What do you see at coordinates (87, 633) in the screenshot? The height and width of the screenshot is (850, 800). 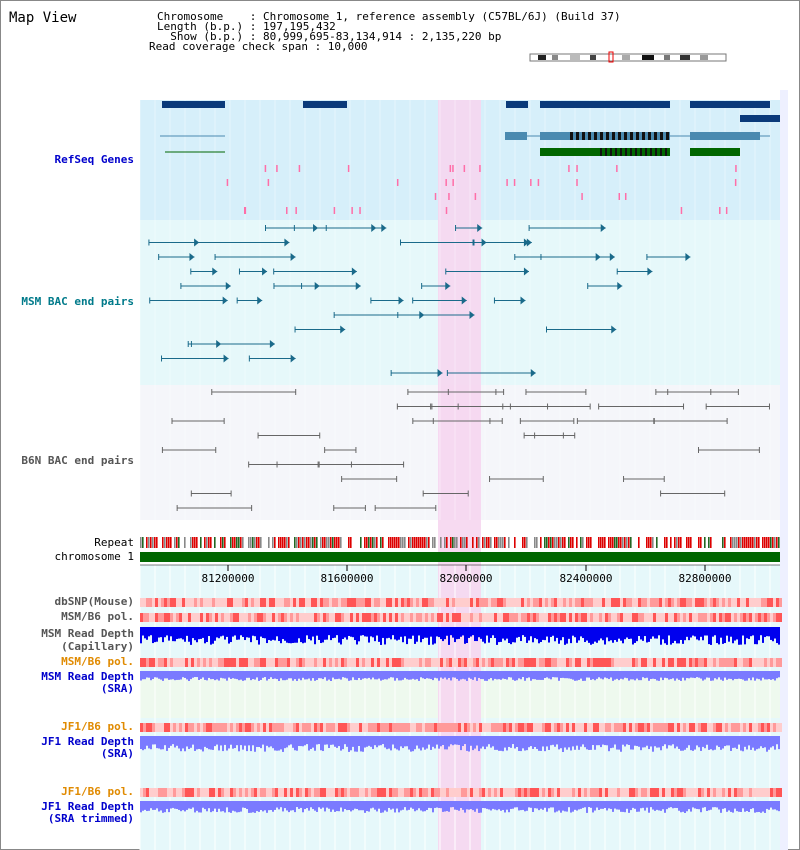 I see `track-label-msm-depth-capillary: MSM Read Depth` at bounding box center [87, 633].